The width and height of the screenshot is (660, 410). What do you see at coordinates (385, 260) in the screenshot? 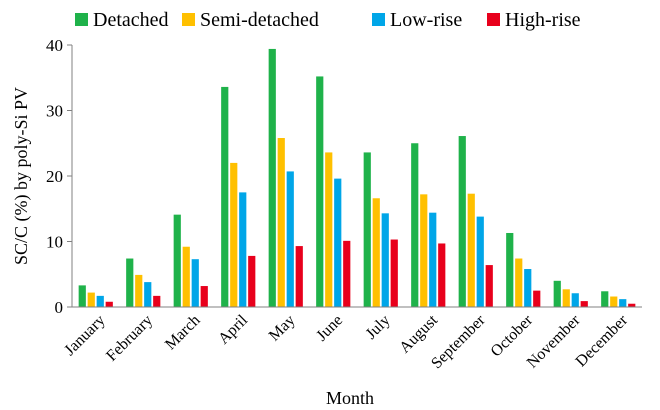
I see `bar-low-rise-july` at bounding box center [385, 260].